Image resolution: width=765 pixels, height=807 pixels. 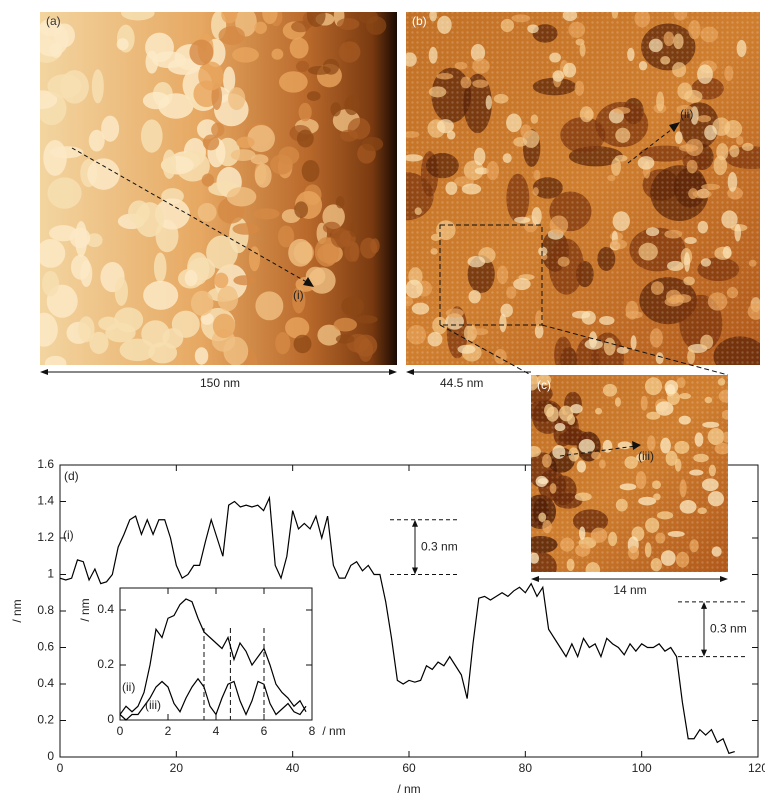 What do you see at coordinates (419, 21) in the screenshot?
I see `panel-label: (b)` at bounding box center [419, 21].